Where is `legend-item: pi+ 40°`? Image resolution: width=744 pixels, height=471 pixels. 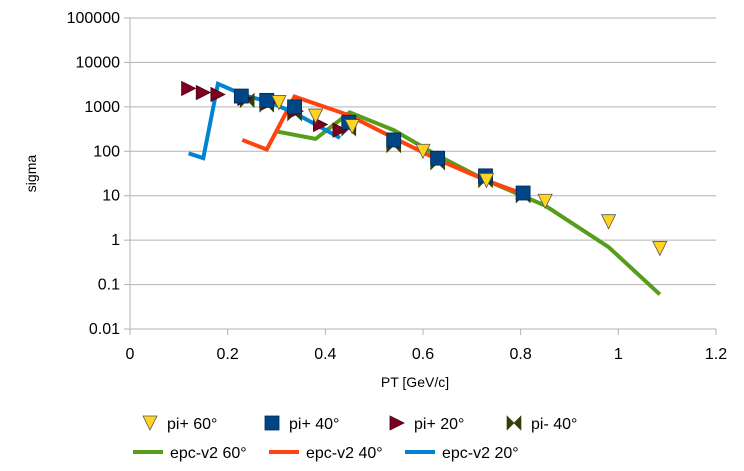 legend-item: pi+ 40° is located at coordinates (301, 424).